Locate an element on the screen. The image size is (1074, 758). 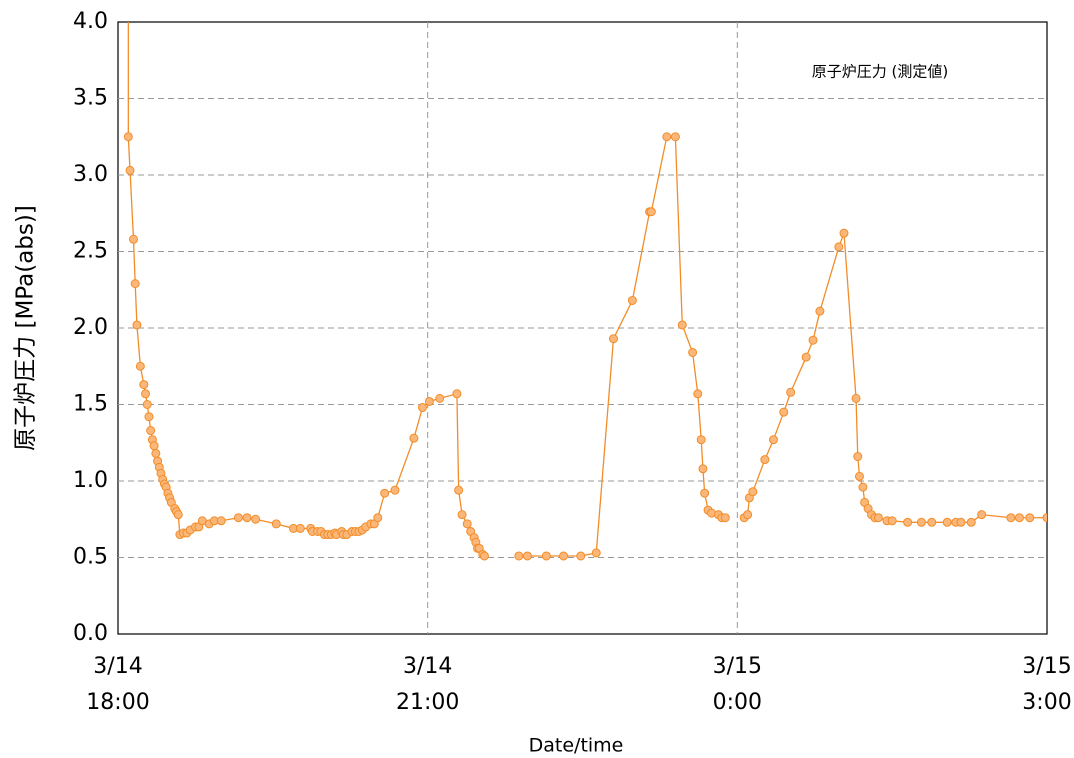
y-tick-label: 0.5 is located at coordinates (90, 557).